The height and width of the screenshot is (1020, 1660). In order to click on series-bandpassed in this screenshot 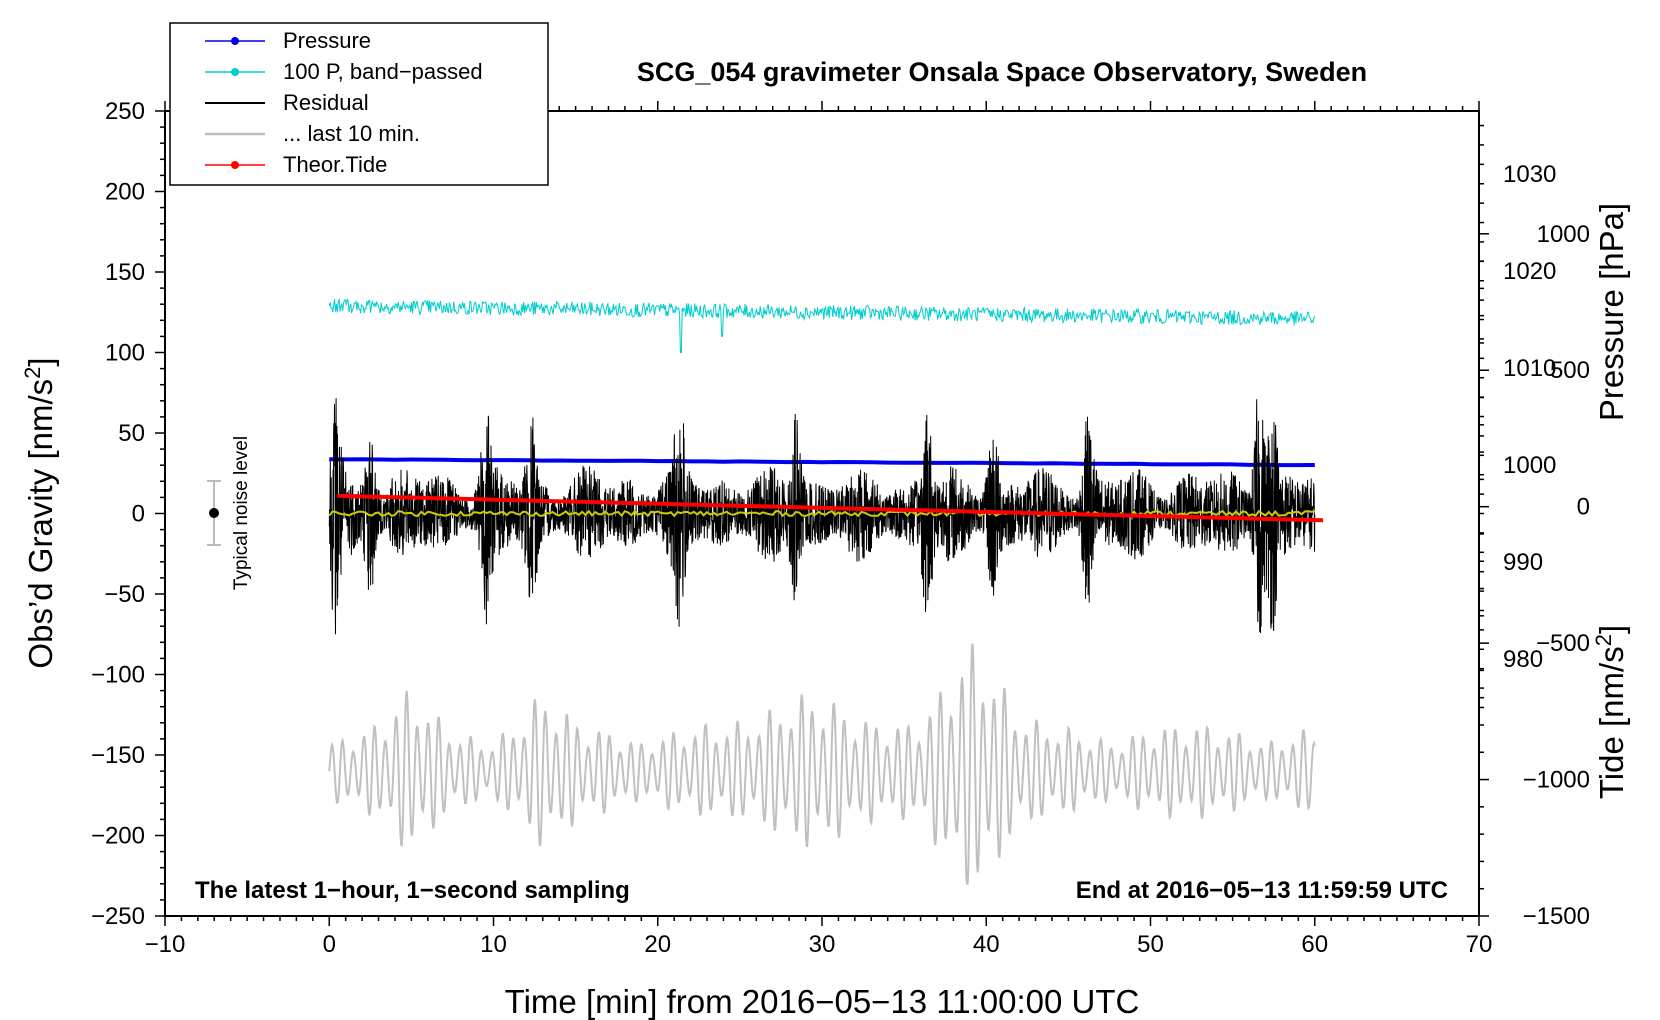, I will do `click(822, 325)`.